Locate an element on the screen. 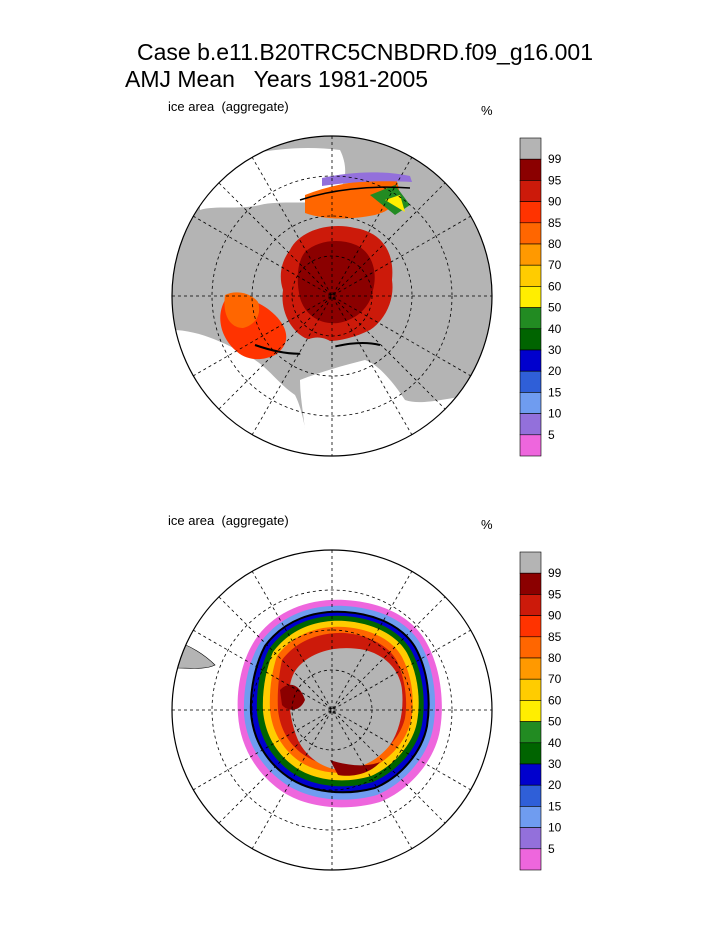 The image size is (723, 935). south-colorbar-label: 50 is located at coordinates (555, 722).